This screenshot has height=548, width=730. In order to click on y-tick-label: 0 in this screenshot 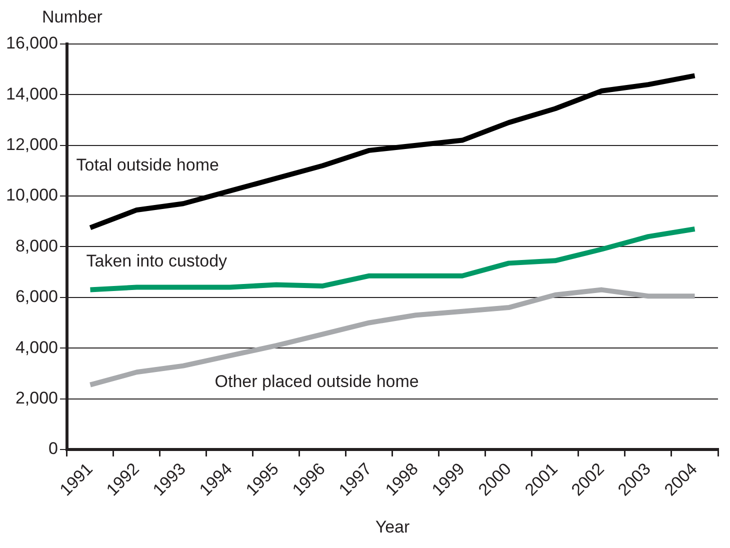, I will do `click(53, 448)`.